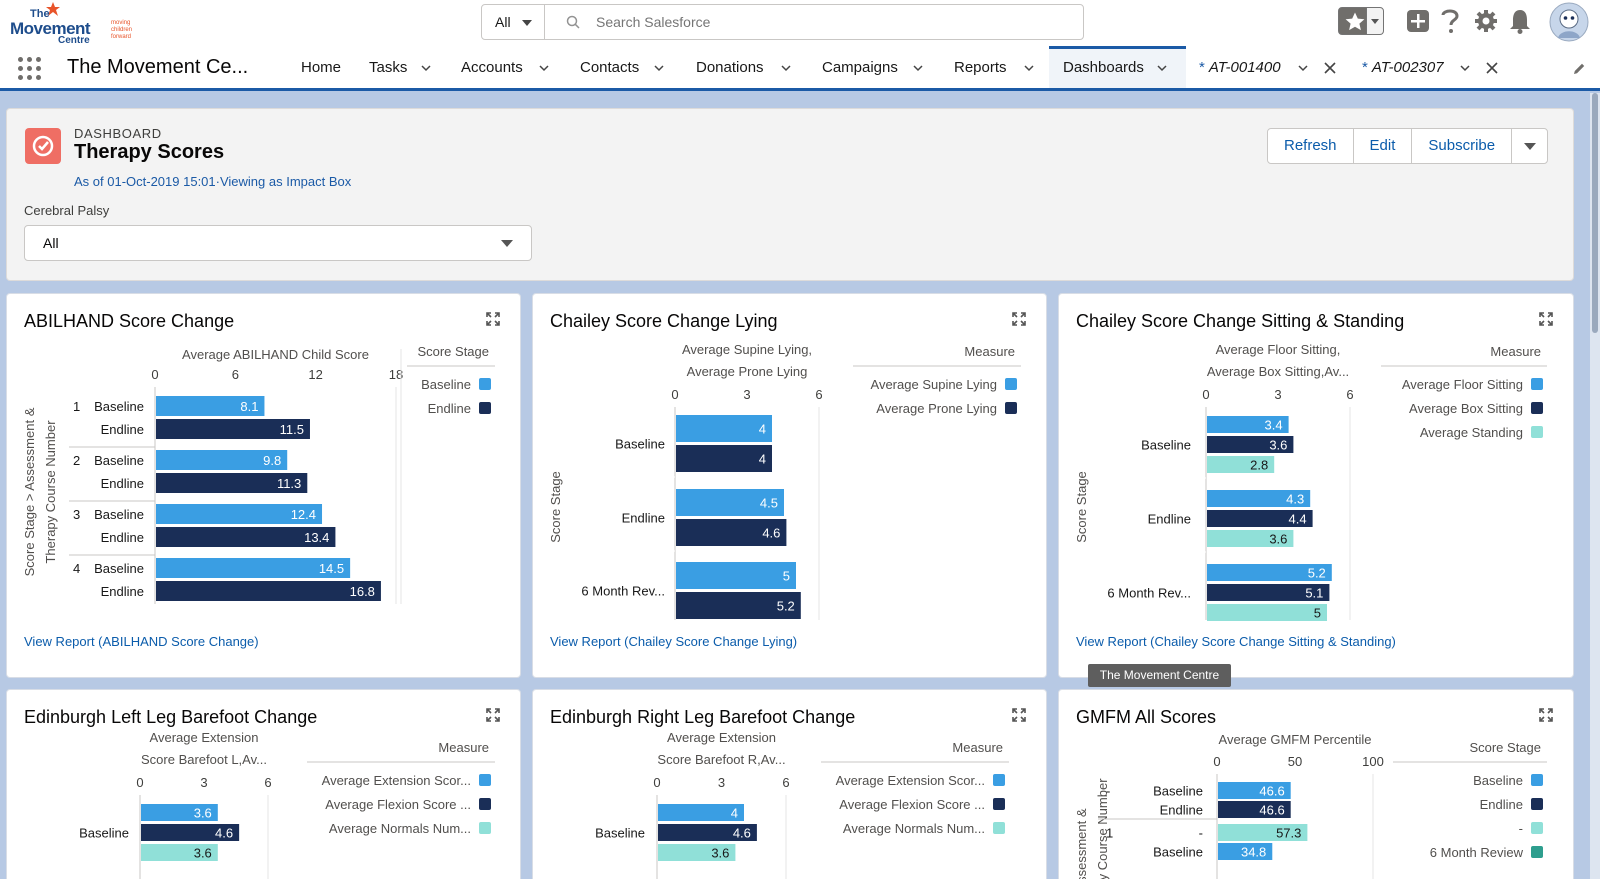 The image size is (1600, 879). I want to click on nav-item-dashboards: Dashboards, so click(1117, 67).